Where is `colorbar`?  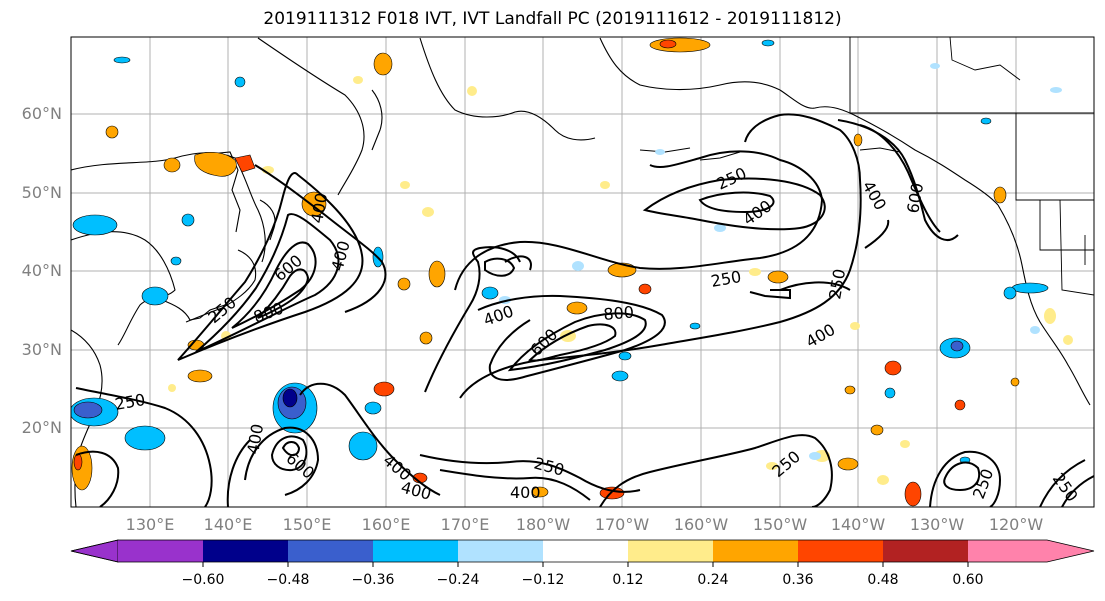
colorbar is located at coordinates (582, 553).